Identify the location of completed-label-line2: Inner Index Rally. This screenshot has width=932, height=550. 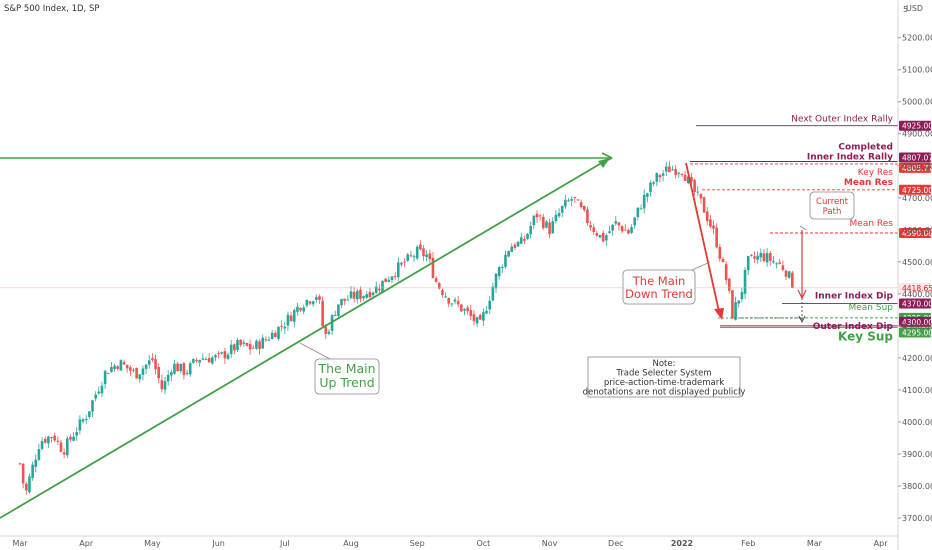
(850, 157).